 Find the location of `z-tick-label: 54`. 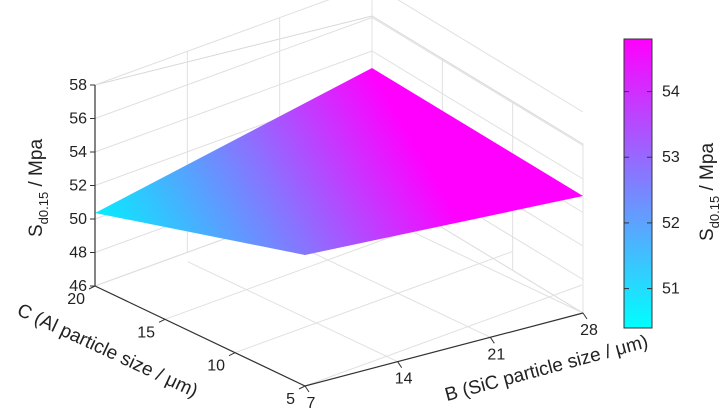

z-tick-label: 54 is located at coordinates (78, 152).